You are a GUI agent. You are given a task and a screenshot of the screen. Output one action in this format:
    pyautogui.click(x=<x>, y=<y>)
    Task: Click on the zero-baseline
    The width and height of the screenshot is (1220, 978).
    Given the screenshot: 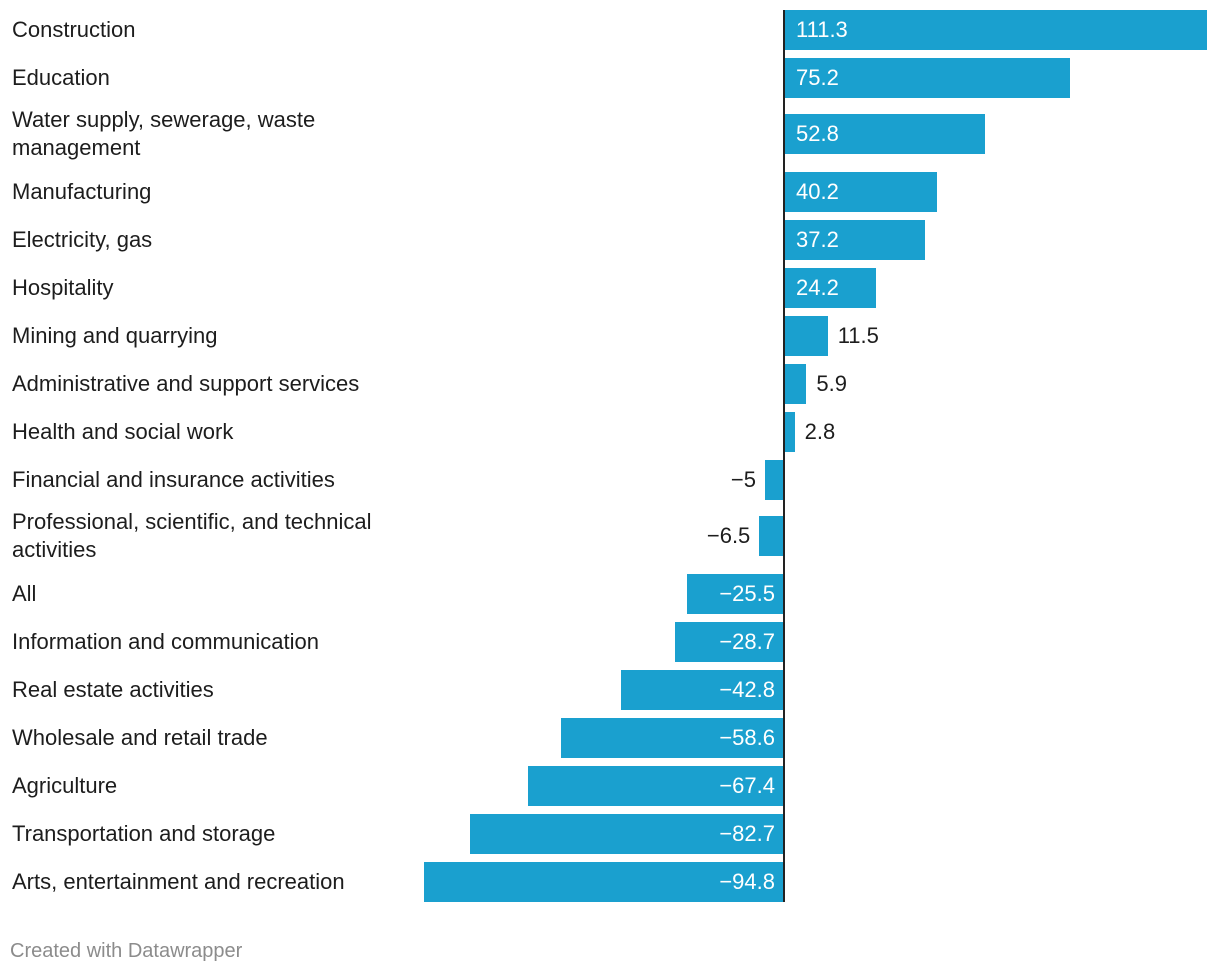 What is the action you would take?
    pyautogui.click(x=784, y=456)
    